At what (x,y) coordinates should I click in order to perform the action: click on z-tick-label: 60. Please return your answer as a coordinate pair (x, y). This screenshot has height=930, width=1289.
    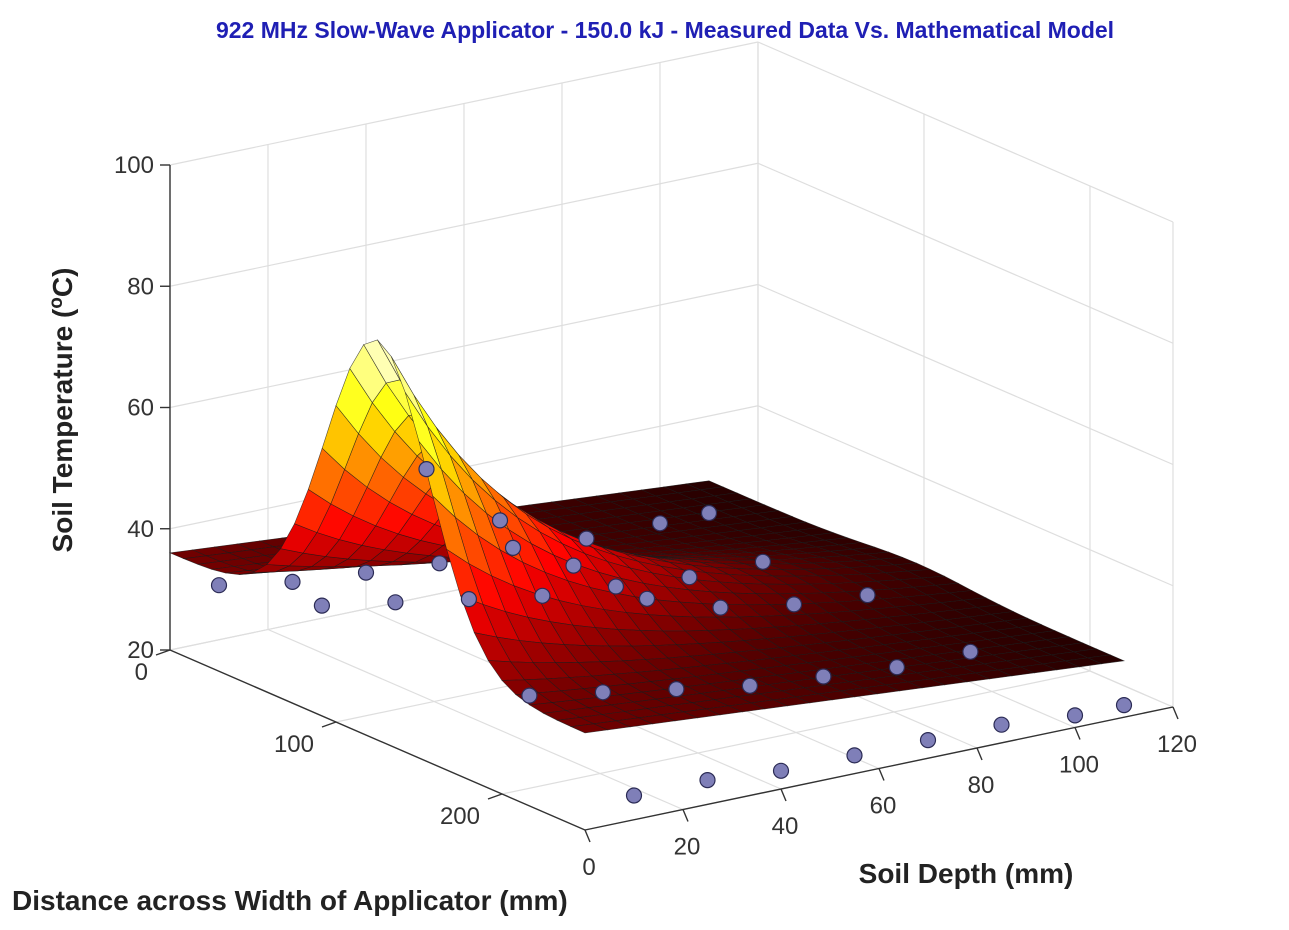
    Looking at the image, I should click on (140, 408).